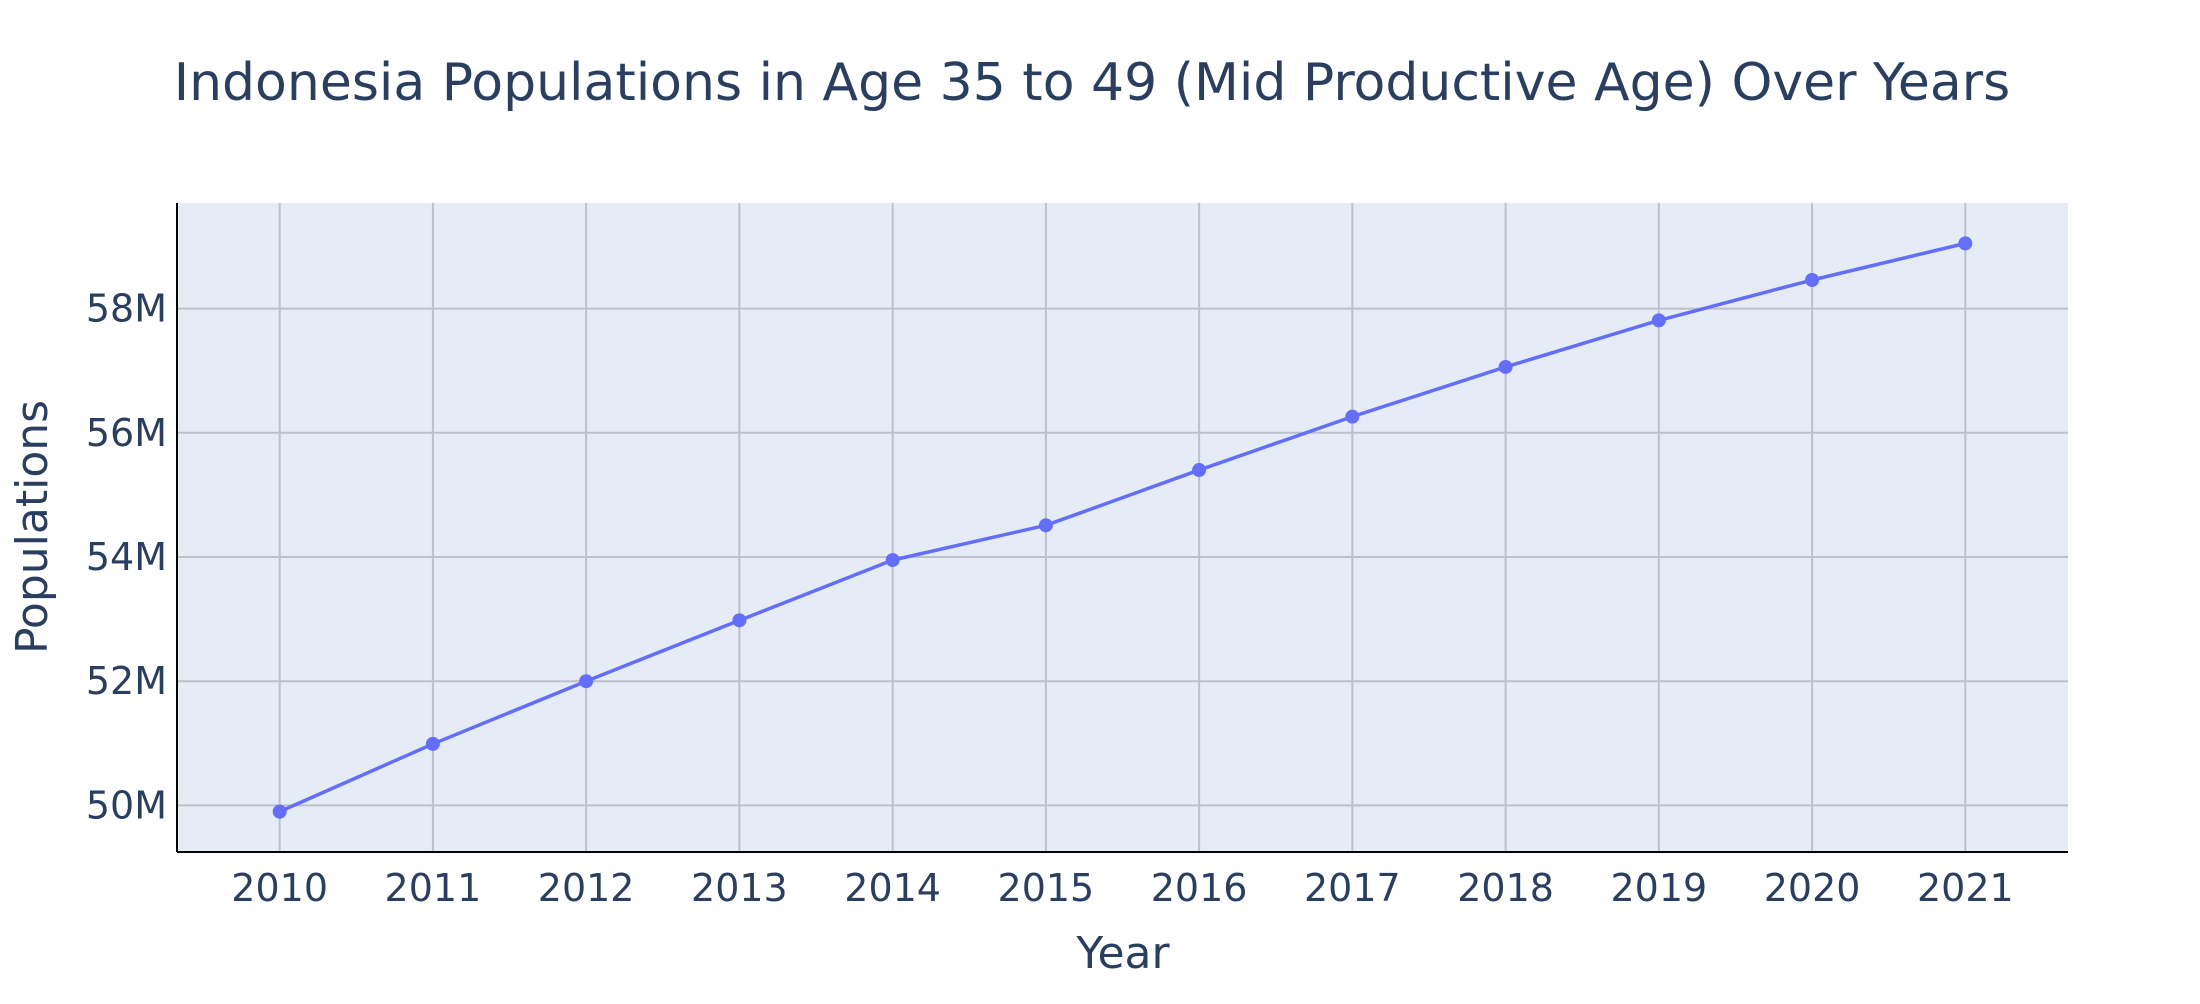  What do you see at coordinates (279, 888) in the screenshot?
I see `x-tick-label-2010: 2010` at bounding box center [279, 888].